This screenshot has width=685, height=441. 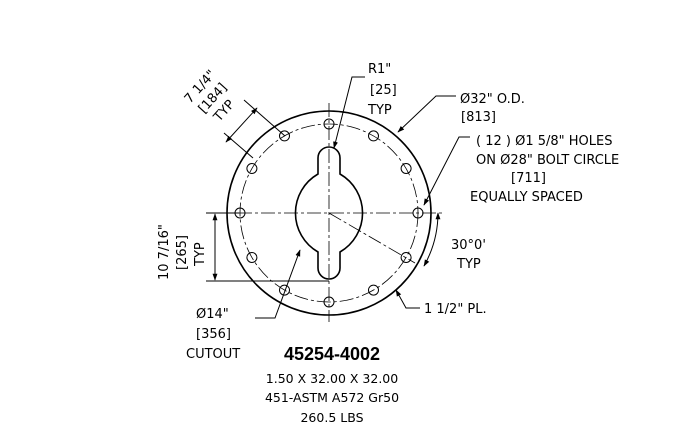 I want to click on holes-metric: [711], so click(x=528, y=178).